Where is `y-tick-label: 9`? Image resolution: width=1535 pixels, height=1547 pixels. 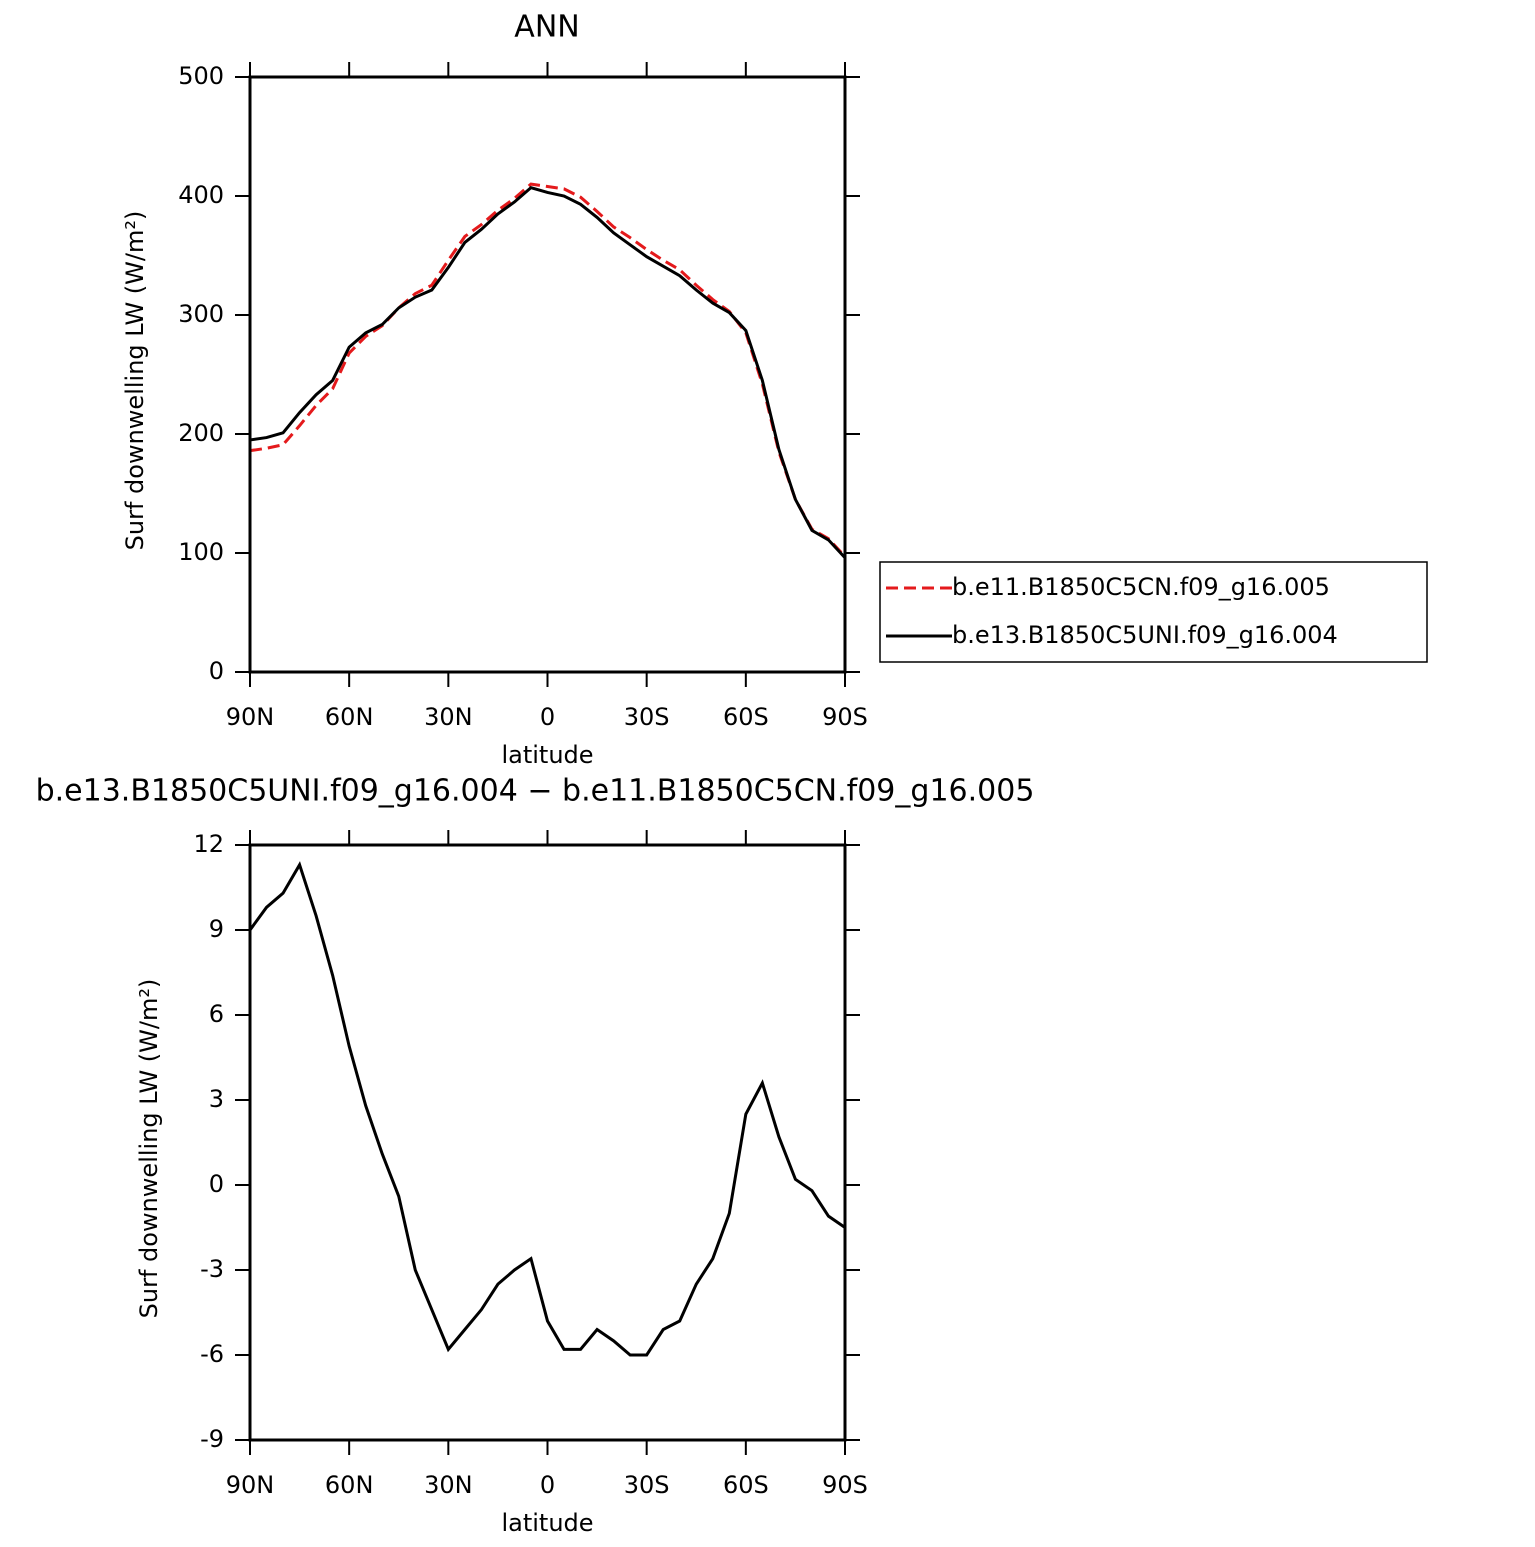
y-tick-label: 9 is located at coordinates (216, 929).